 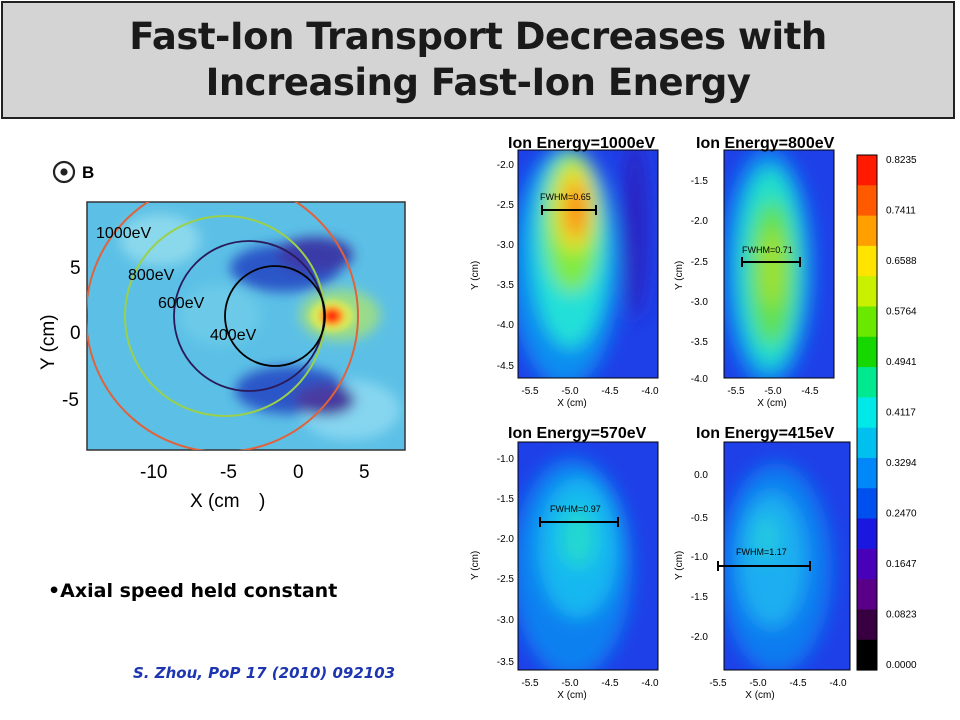 I want to click on panel-570ev-heatmap, so click(x=588, y=556).